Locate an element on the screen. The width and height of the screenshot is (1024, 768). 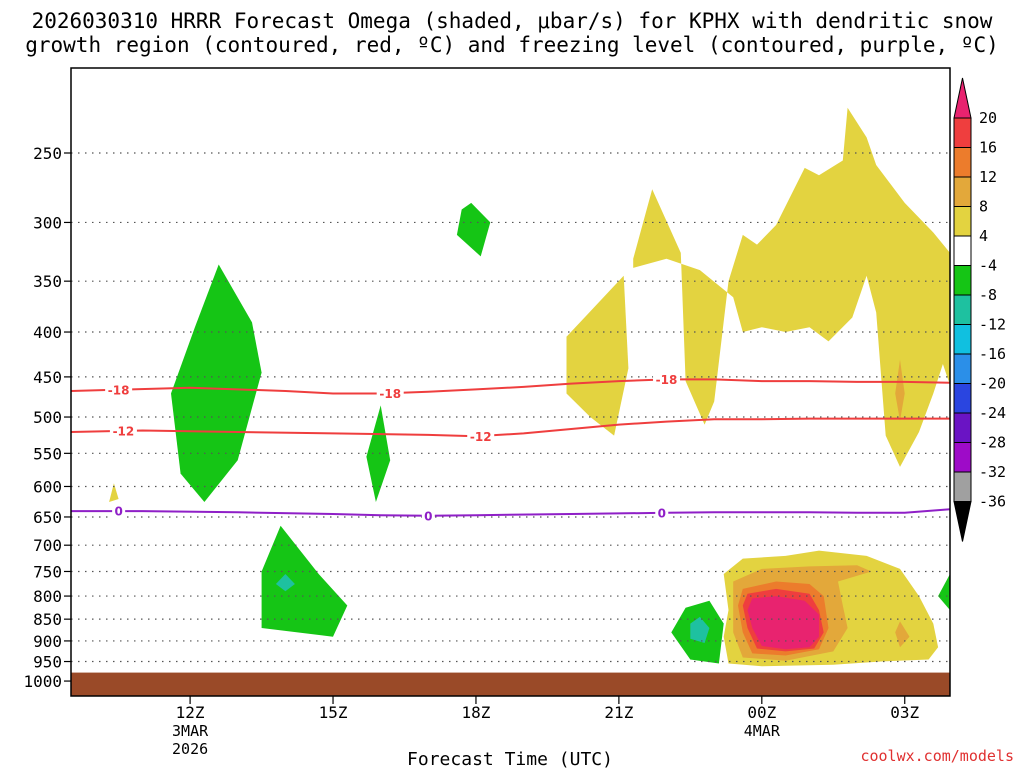
x-tick-label-12Z: 12Z is located at coordinates (190, 712).